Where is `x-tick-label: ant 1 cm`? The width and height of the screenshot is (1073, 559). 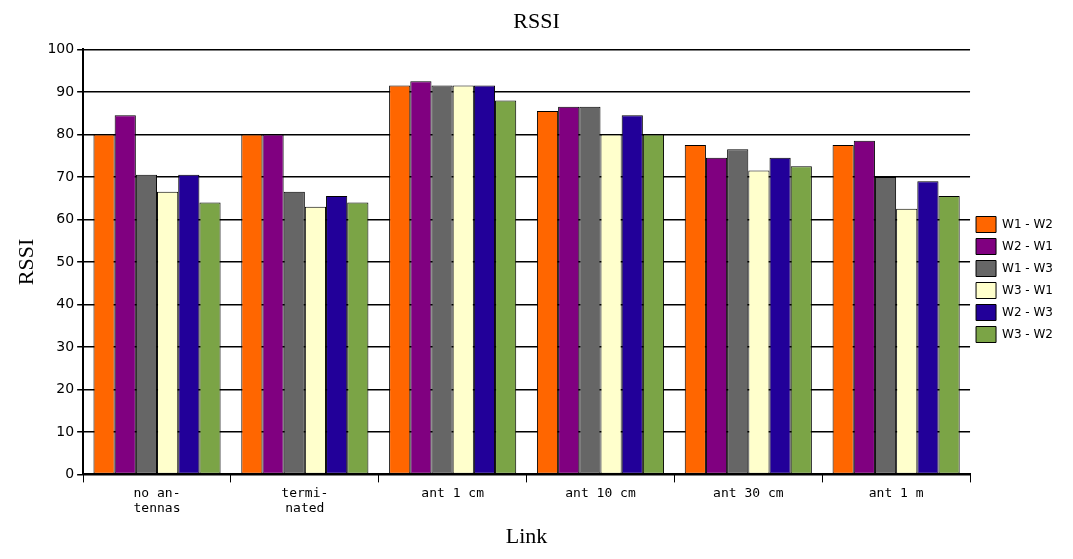
x-tick-label: ant 1 cm is located at coordinates (453, 492).